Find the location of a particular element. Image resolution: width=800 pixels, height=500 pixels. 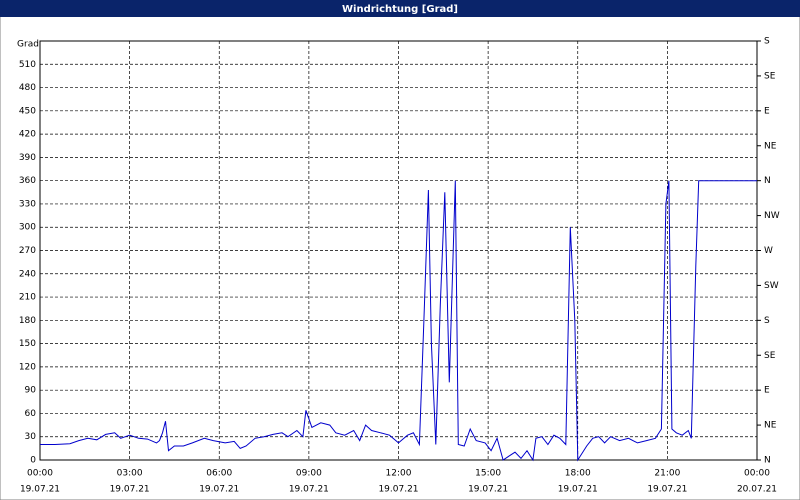

y-axis-label: Grad is located at coordinates (28, 45).